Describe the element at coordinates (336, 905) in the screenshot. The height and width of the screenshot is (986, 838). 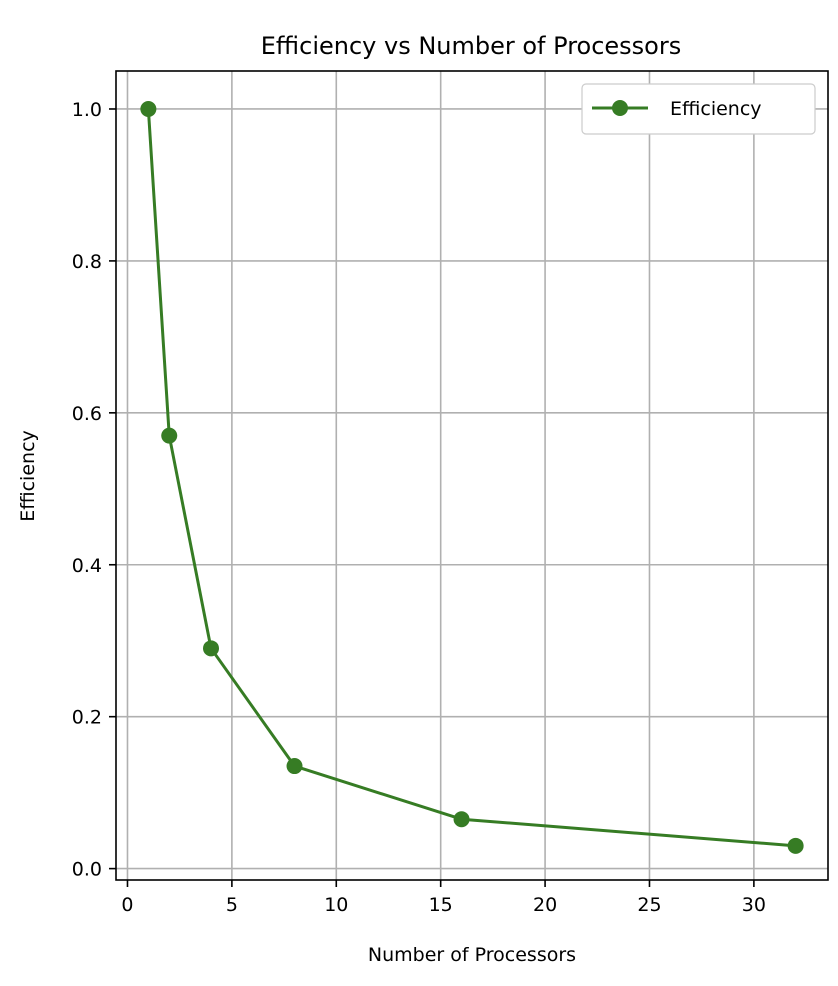
I see `x-tick-label: 10` at that location.